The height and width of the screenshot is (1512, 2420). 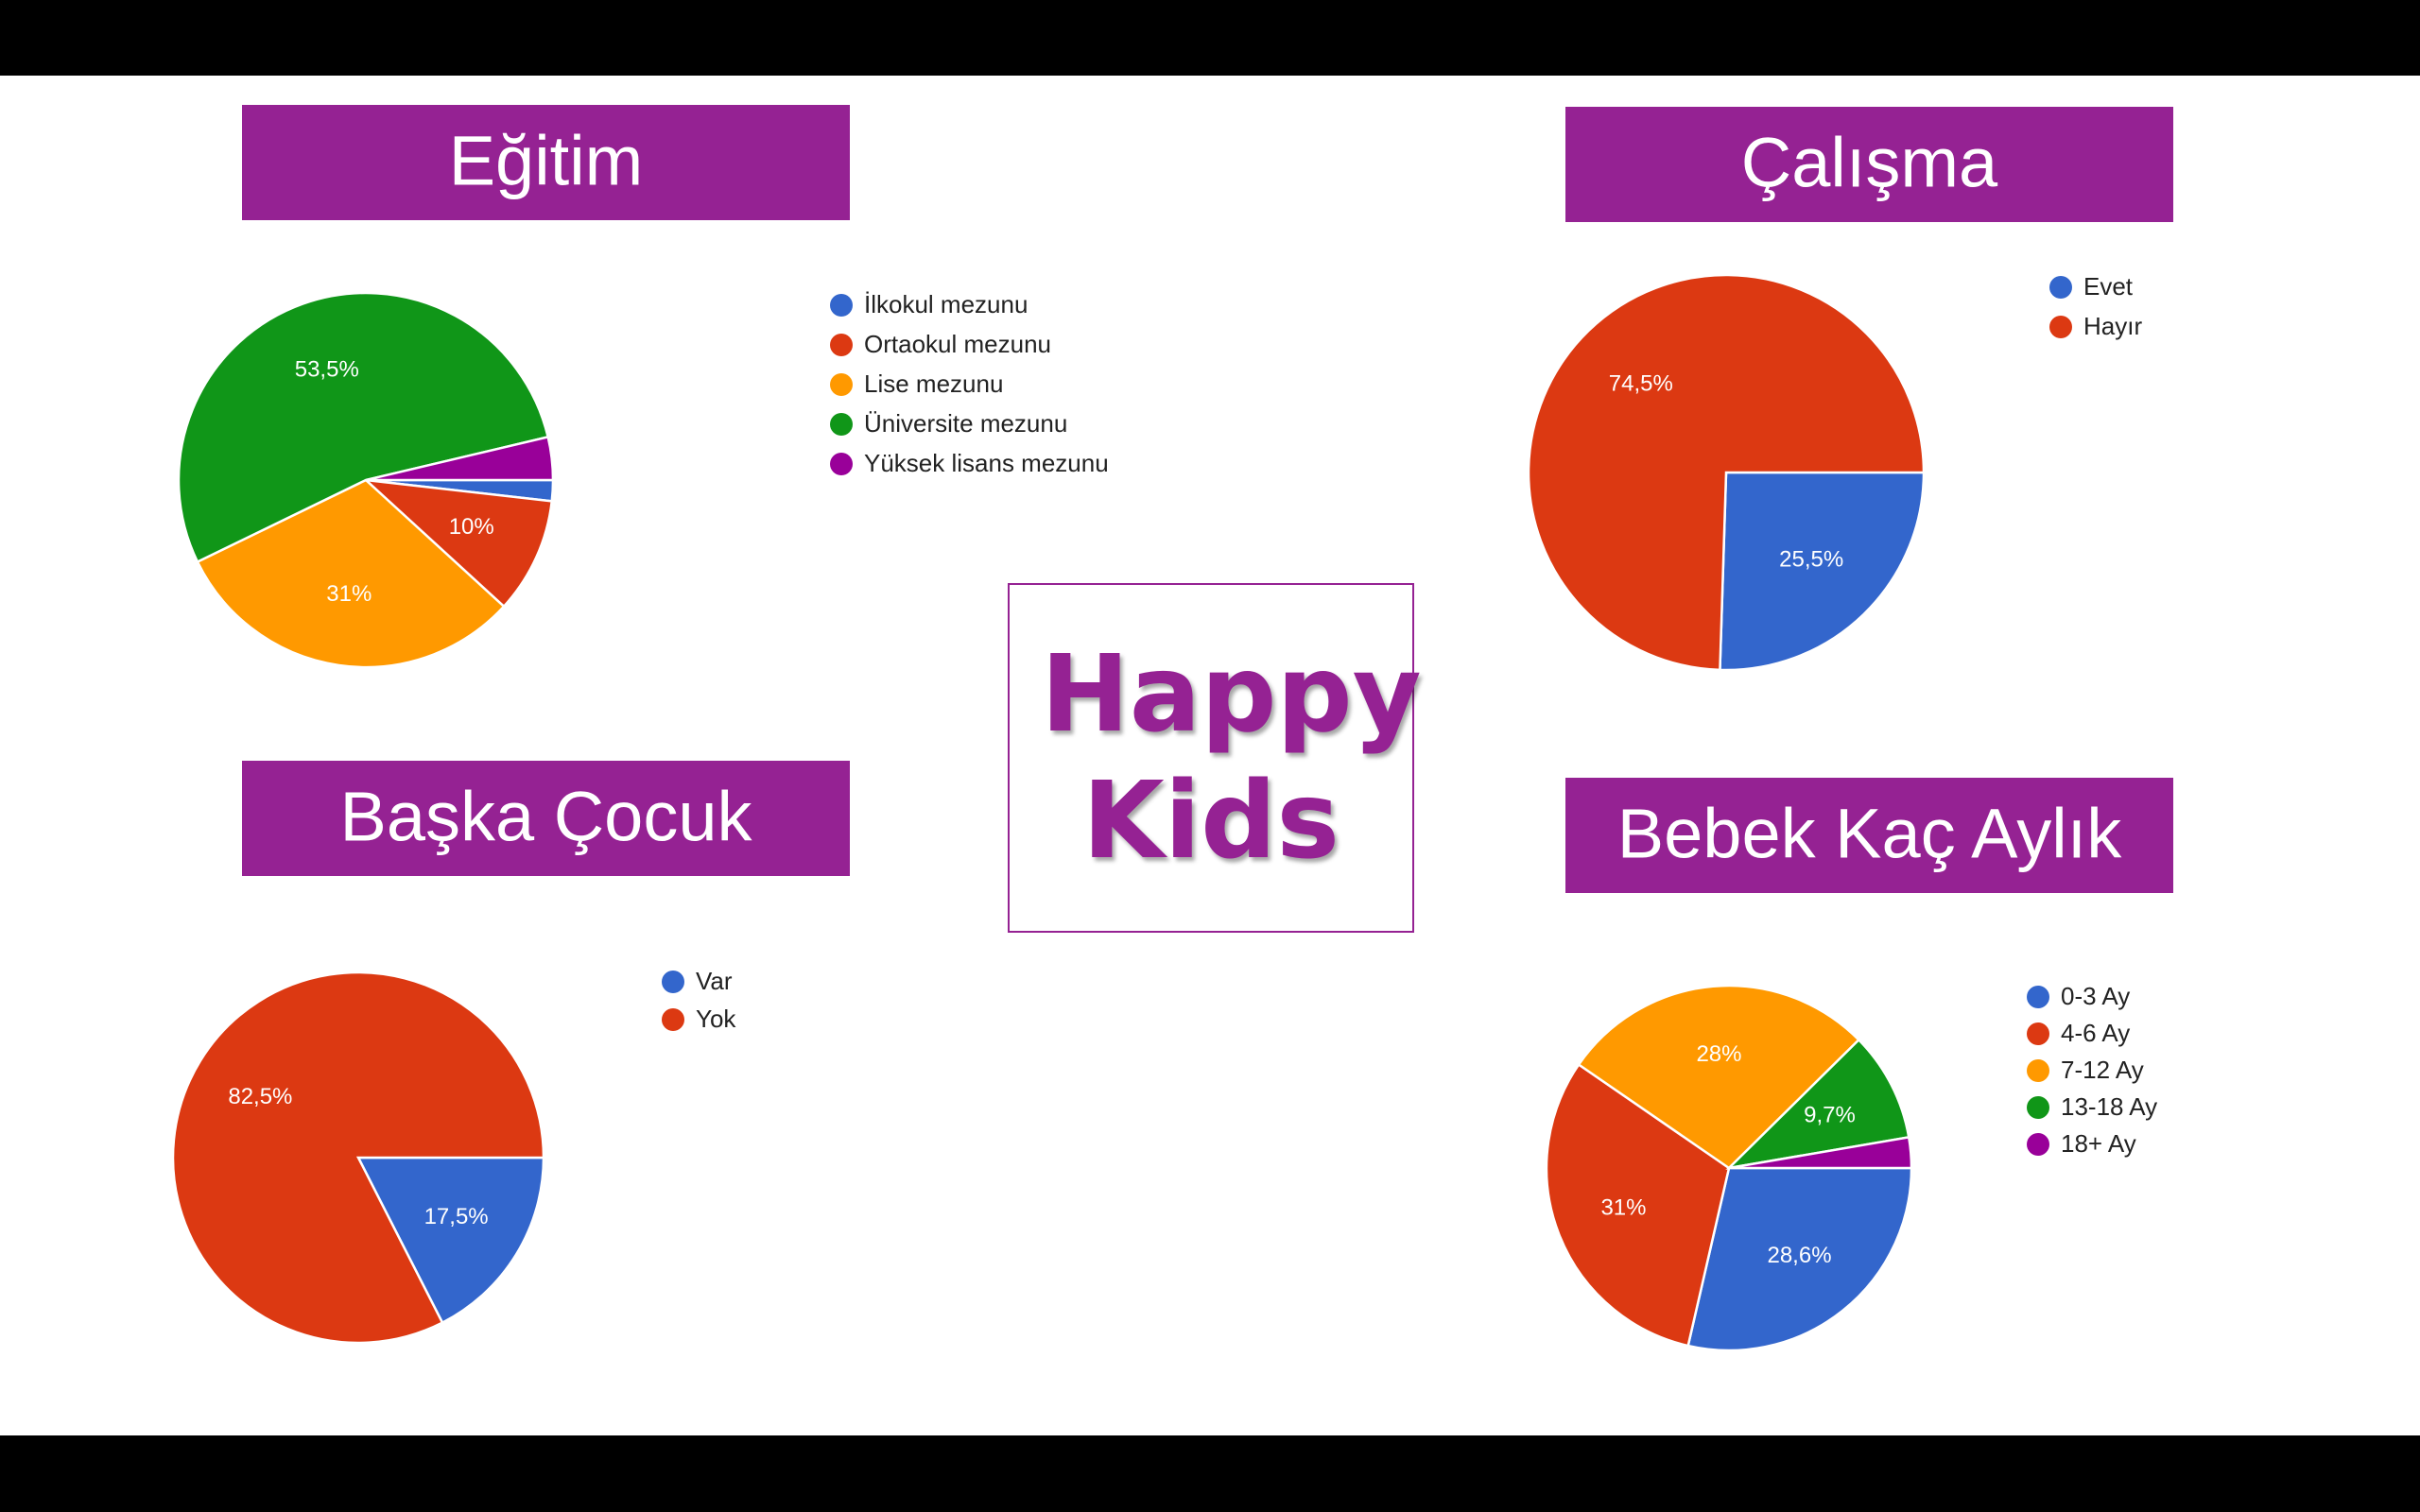 I want to click on slice-label: 10%, so click(x=471, y=527).